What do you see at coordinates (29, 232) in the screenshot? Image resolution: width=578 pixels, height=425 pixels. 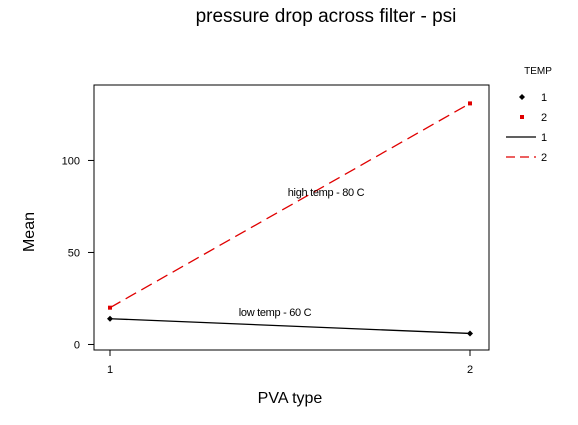 I see `y-axis-label: Mean` at bounding box center [29, 232].